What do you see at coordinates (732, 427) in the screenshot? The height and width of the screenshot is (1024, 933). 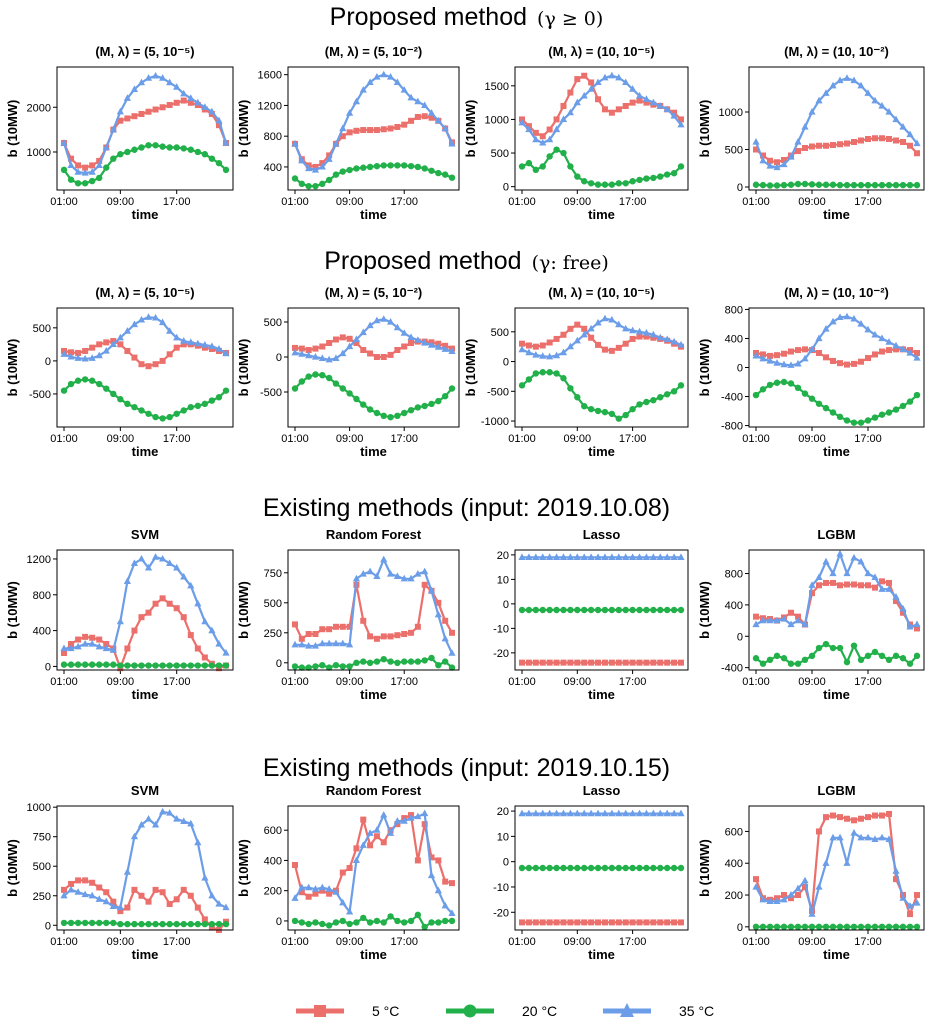 I see `y-tick-label: -800` at bounding box center [732, 427].